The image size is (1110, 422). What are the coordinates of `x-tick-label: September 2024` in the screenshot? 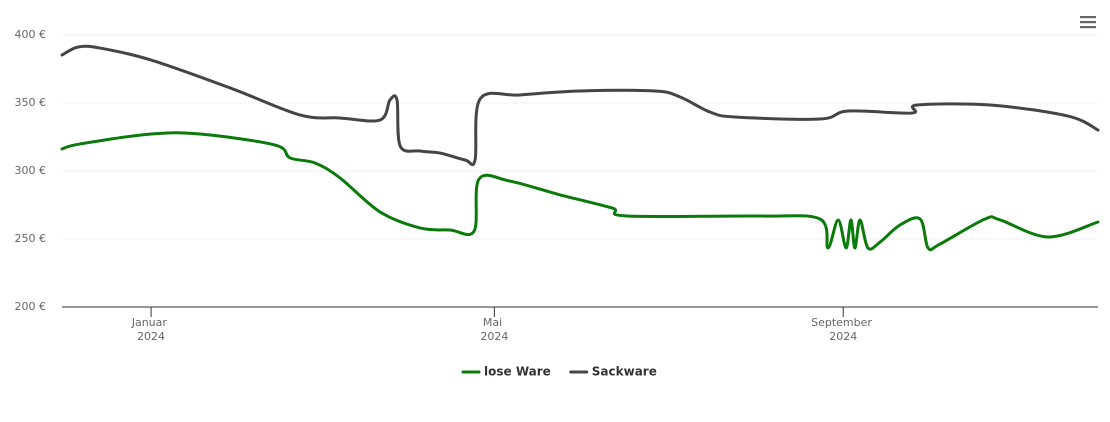 It's located at (843, 329).